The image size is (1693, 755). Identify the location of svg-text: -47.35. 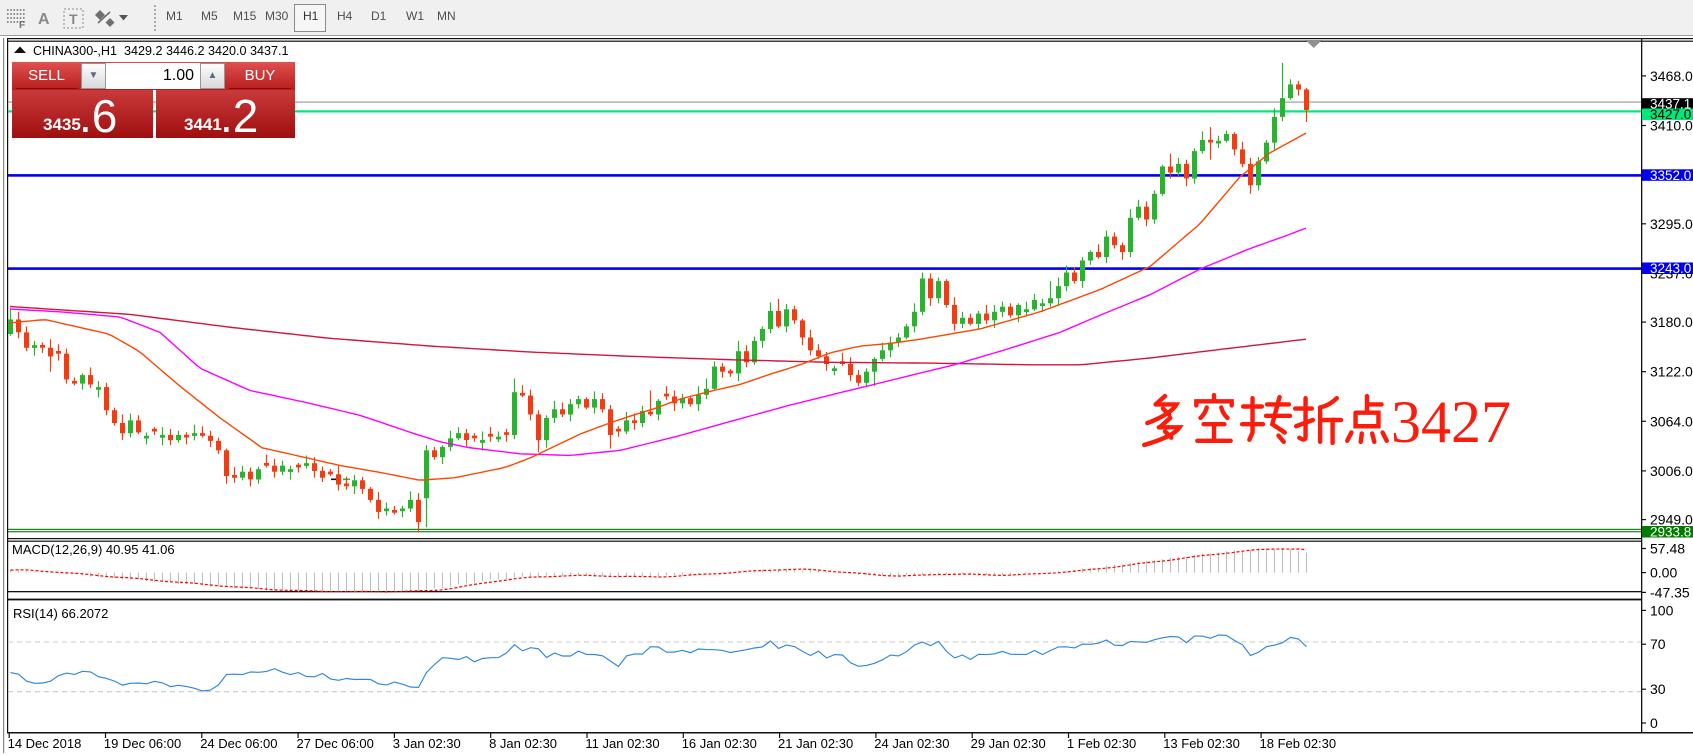
(1670, 592).